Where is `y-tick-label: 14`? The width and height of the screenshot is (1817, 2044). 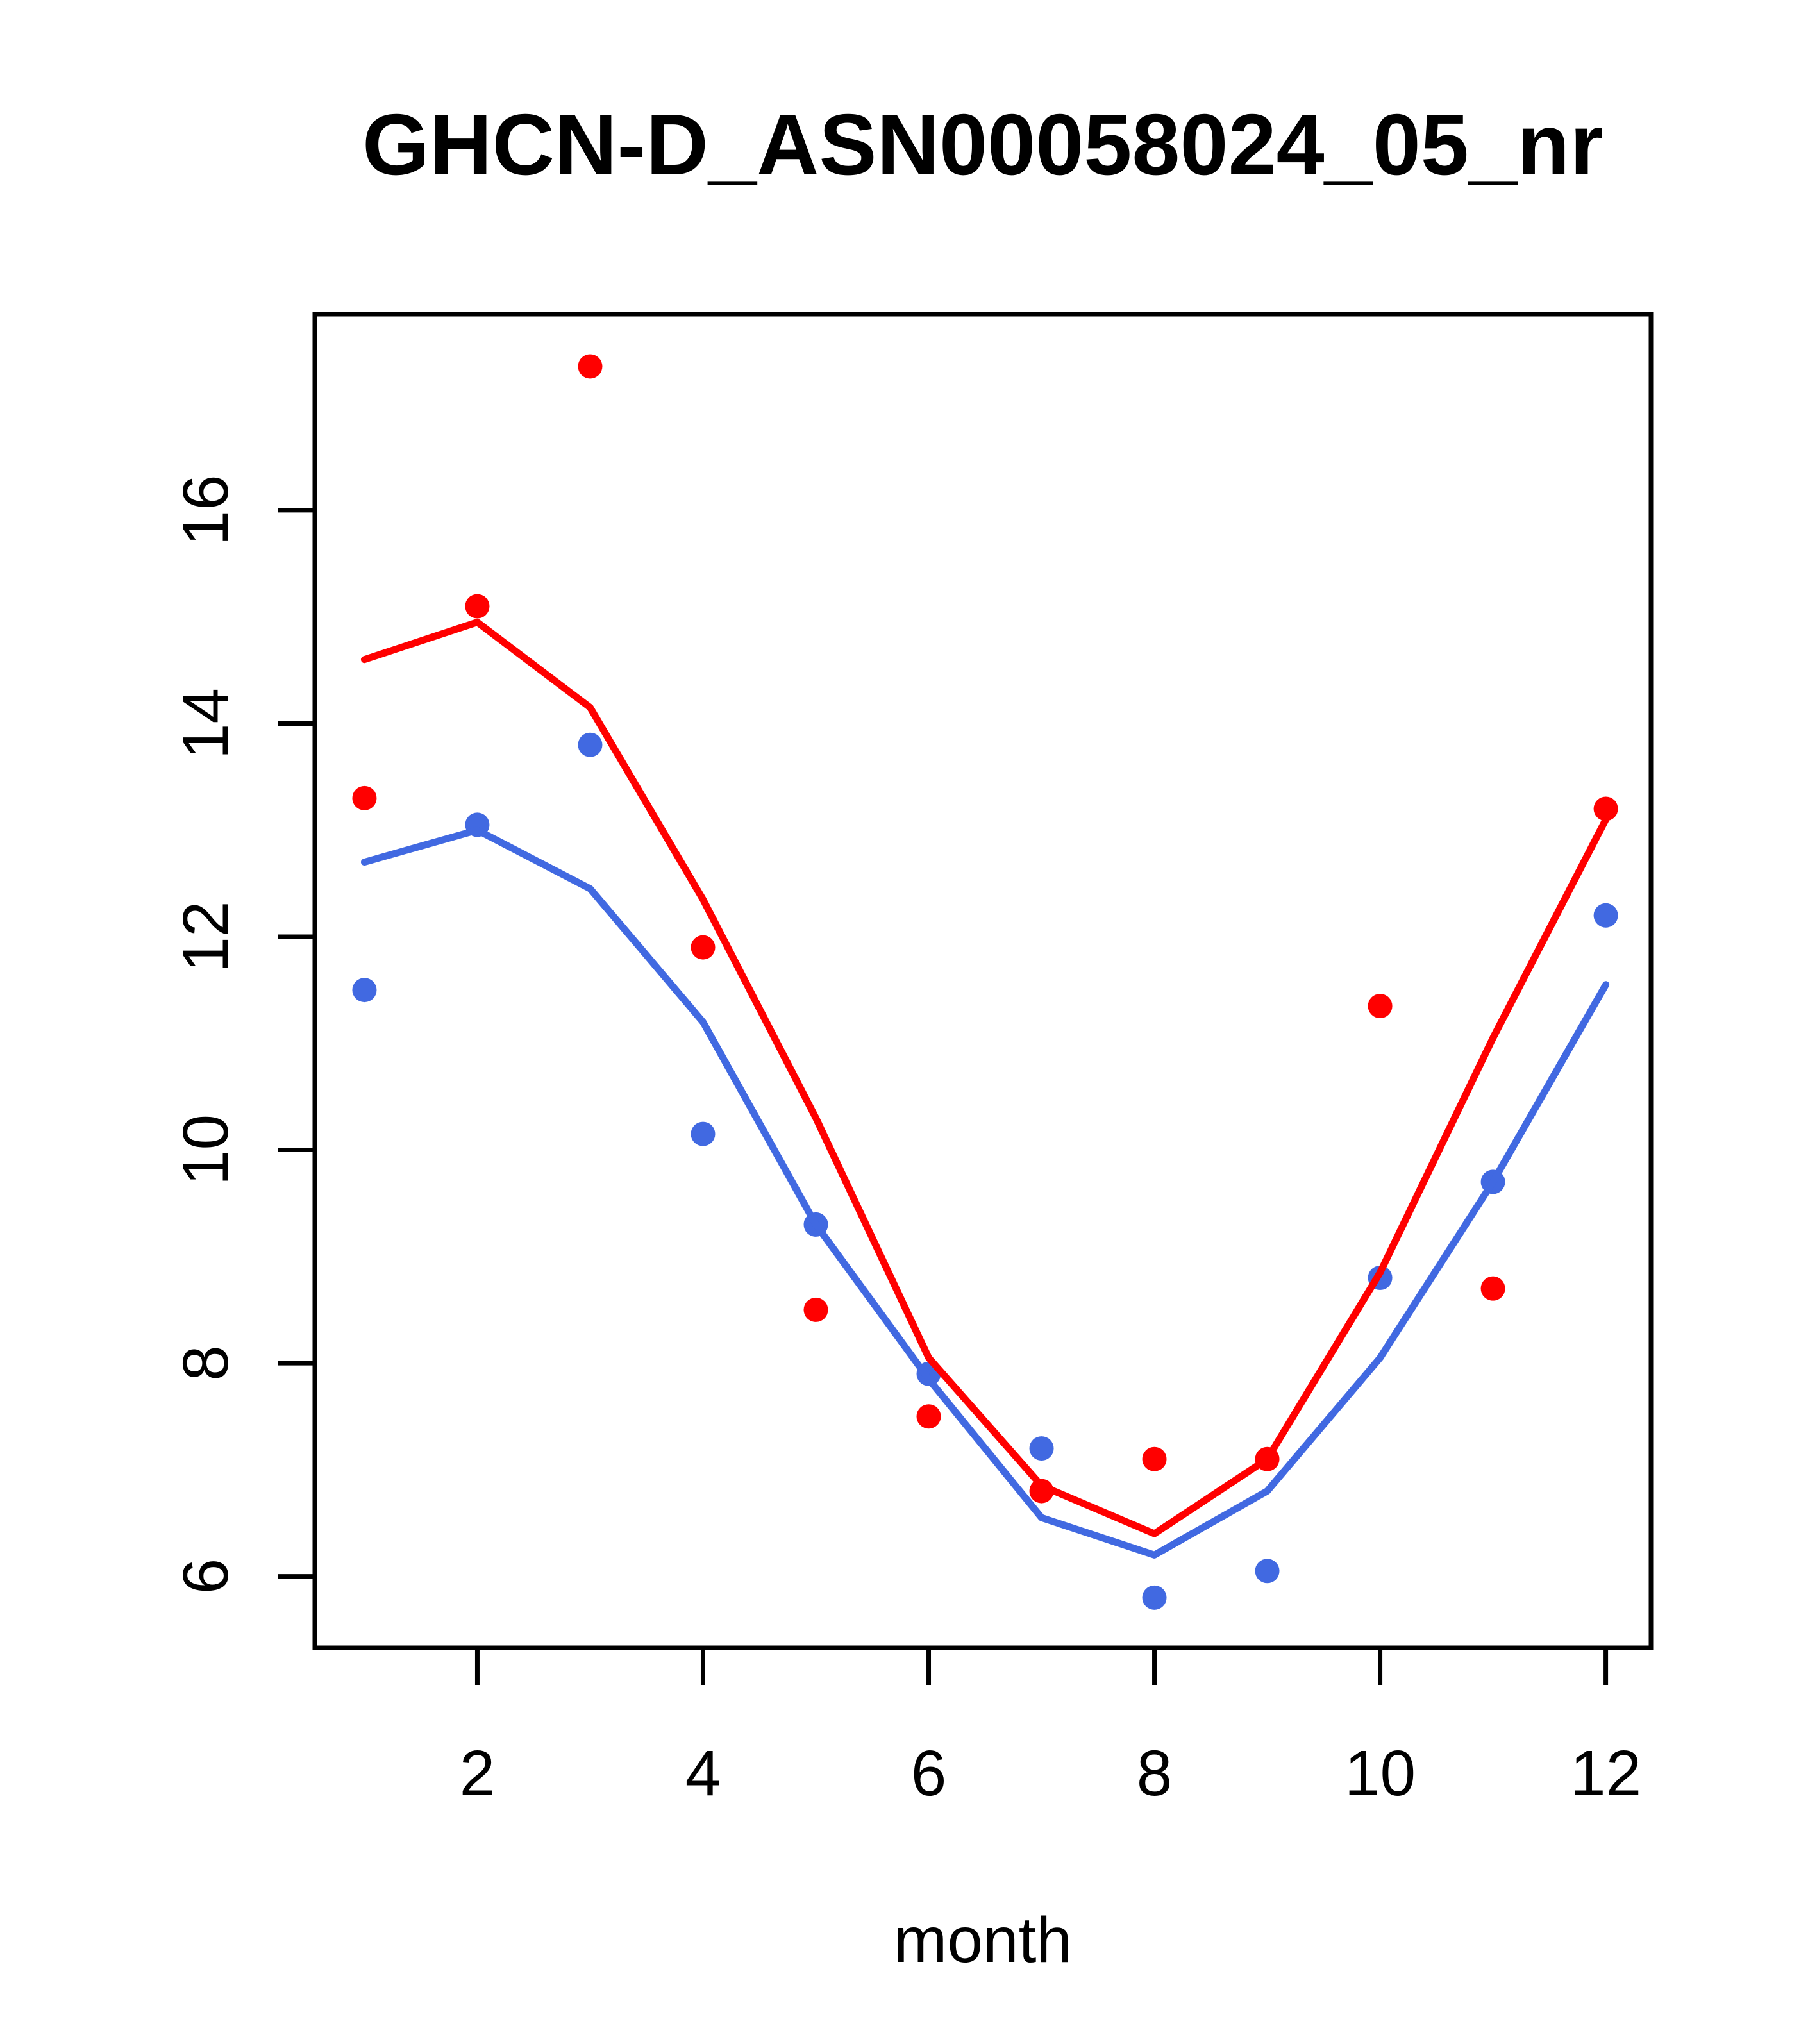
y-tick-label: 14 is located at coordinates (206, 723).